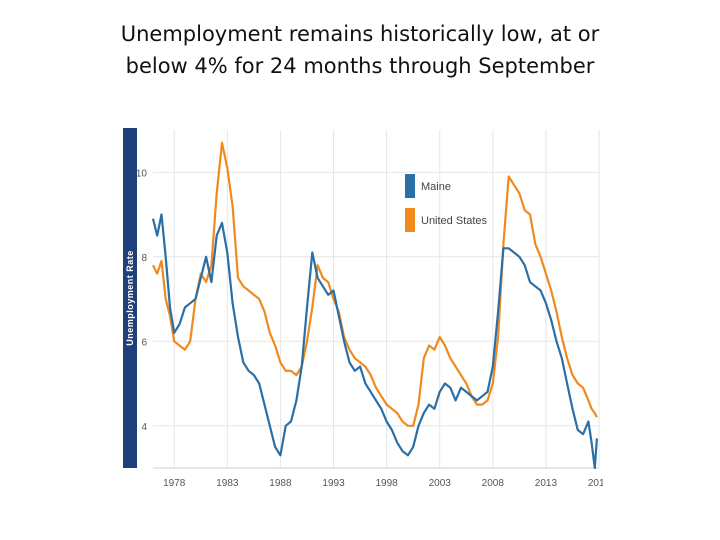 Image resolution: width=720 pixels, height=540 pixels. I want to click on y-axis-bar, so click(130, 298).